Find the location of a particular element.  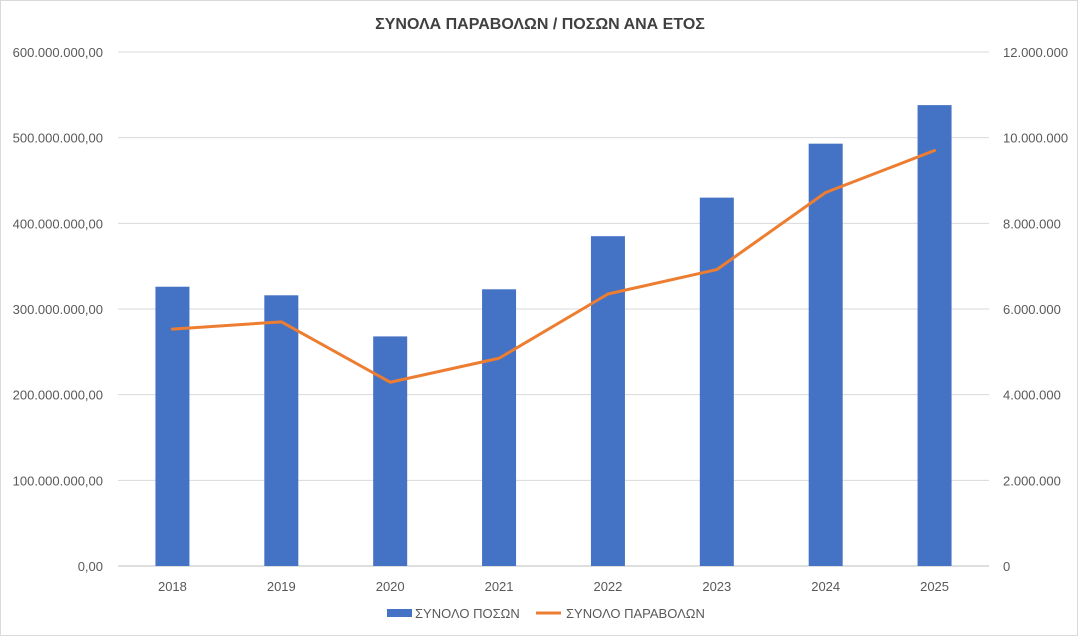

legend-swatch-bar is located at coordinates (399, 613).